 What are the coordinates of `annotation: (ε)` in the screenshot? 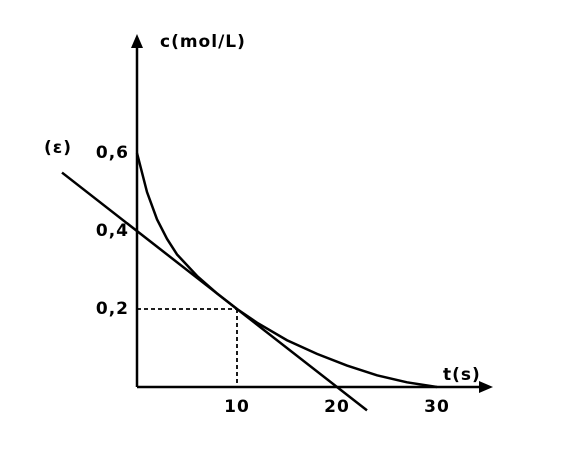 It's located at (58, 148).